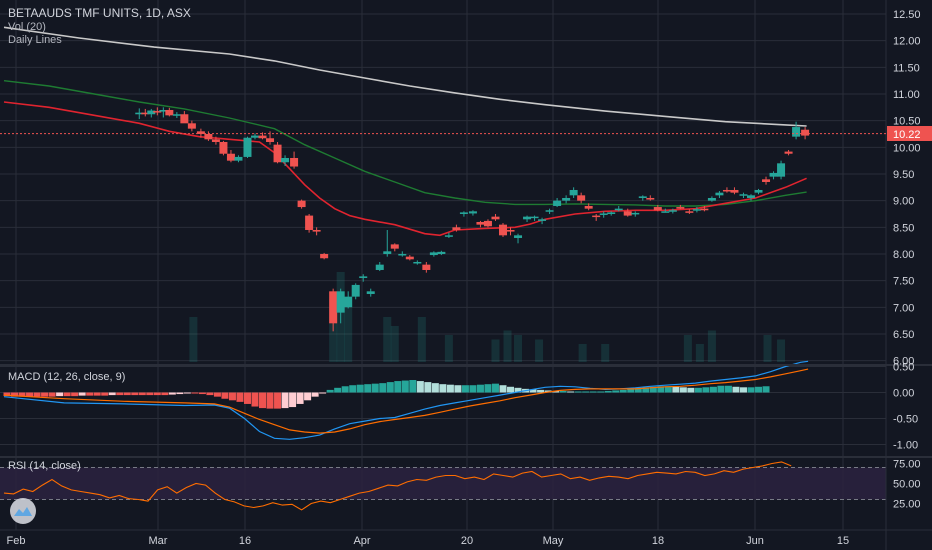 The height and width of the screenshot is (550, 932). I want to click on rsi-tick-label: 50.00, so click(907, 485).